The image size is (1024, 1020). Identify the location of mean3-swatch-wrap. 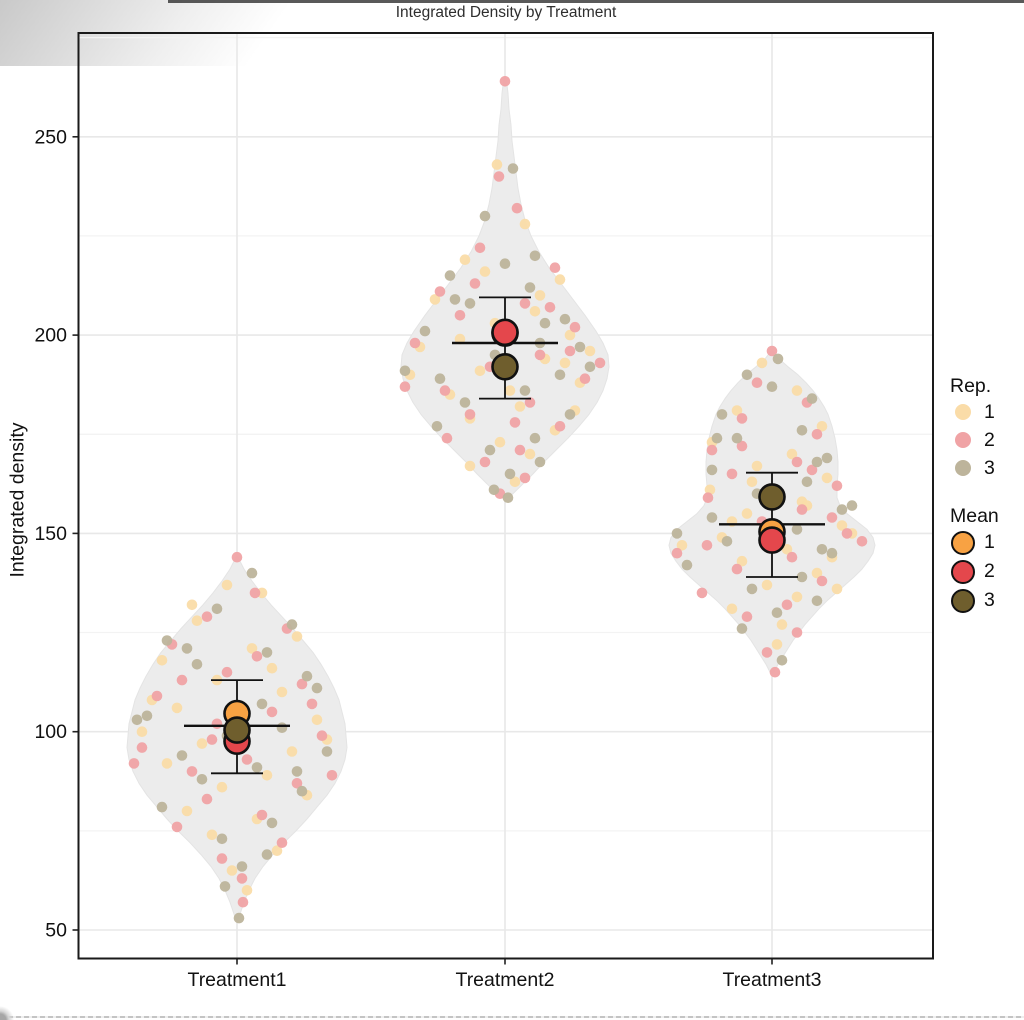
(963, 600).